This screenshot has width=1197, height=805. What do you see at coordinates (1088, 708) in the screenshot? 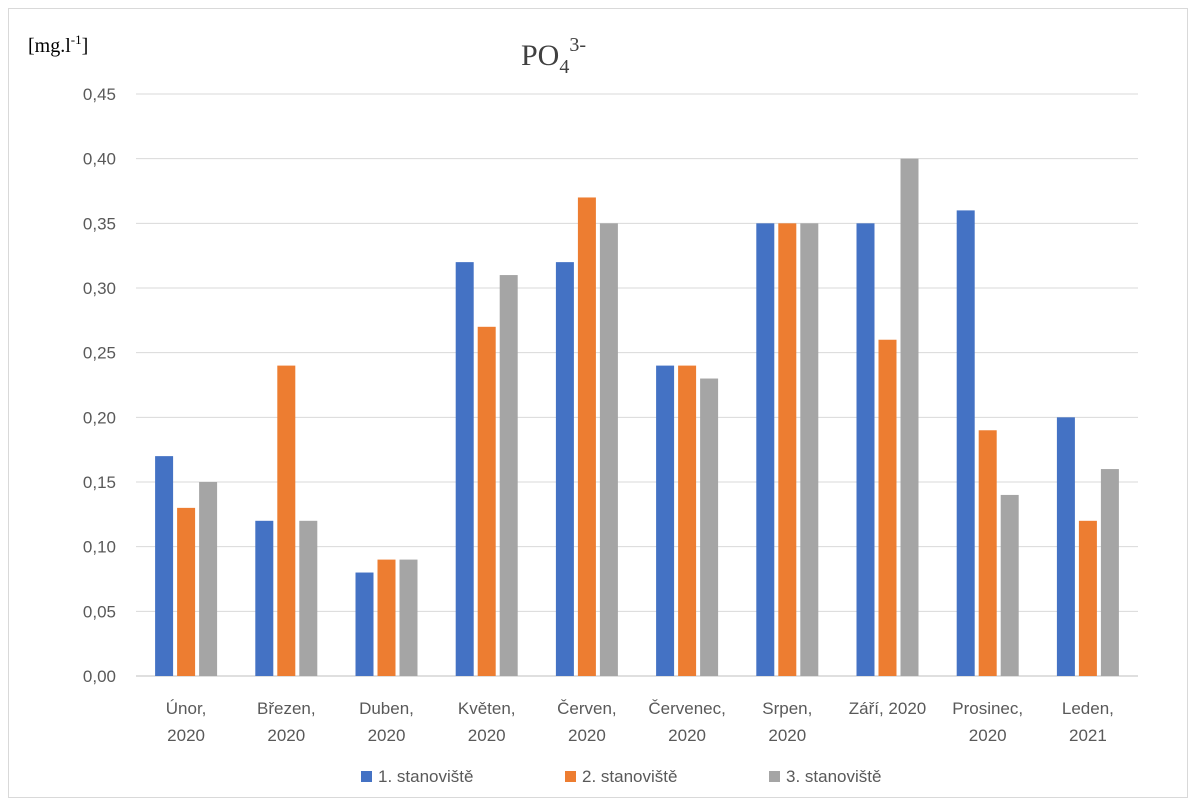
I see `x-category-label: Leden,` at bounding box center [1088, 708].